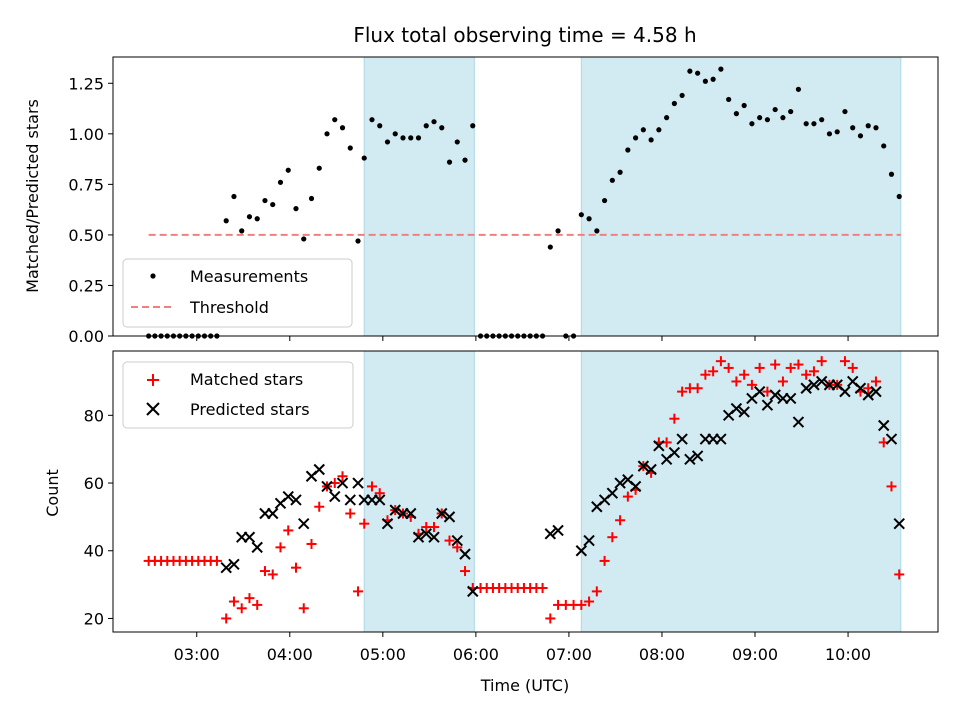 The width and height of the screenshot is (960, 720). What do you see at coordinates (662, 654) in the screenshot?
I see `x-tick-label: 08:00` at bounding box center [662, 654].